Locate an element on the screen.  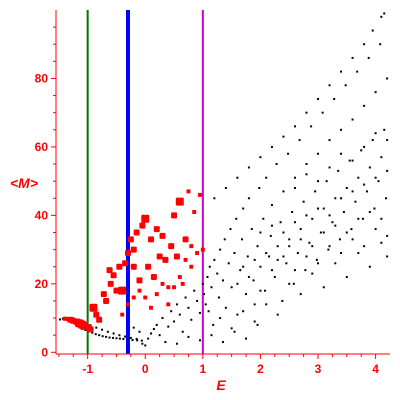
x-tick-label: 2 is located at coordinates (260, 369).